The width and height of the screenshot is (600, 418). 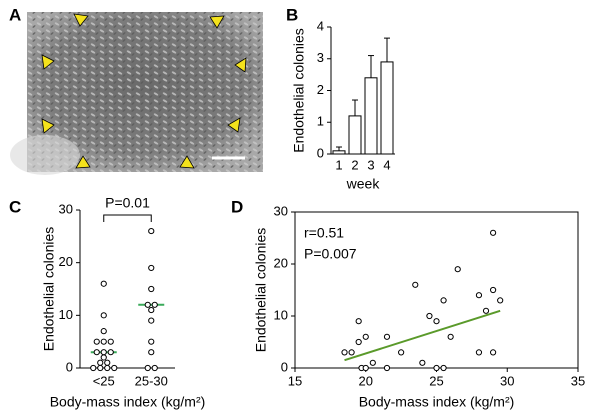 I want to click on x-tick-label: <25, so click(x=104, y=380).